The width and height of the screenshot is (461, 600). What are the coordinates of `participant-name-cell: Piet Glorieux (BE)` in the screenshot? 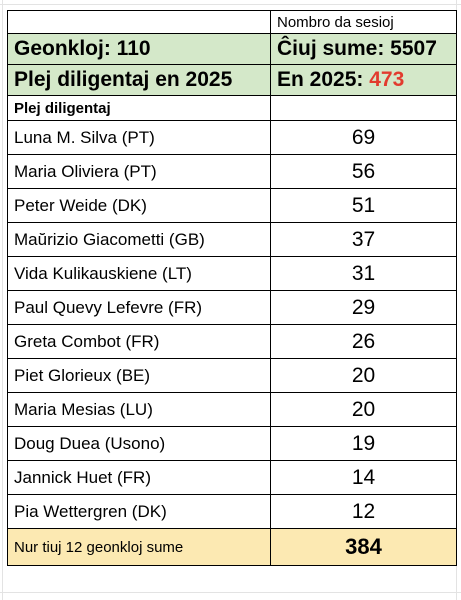 It's located at (139, 375).